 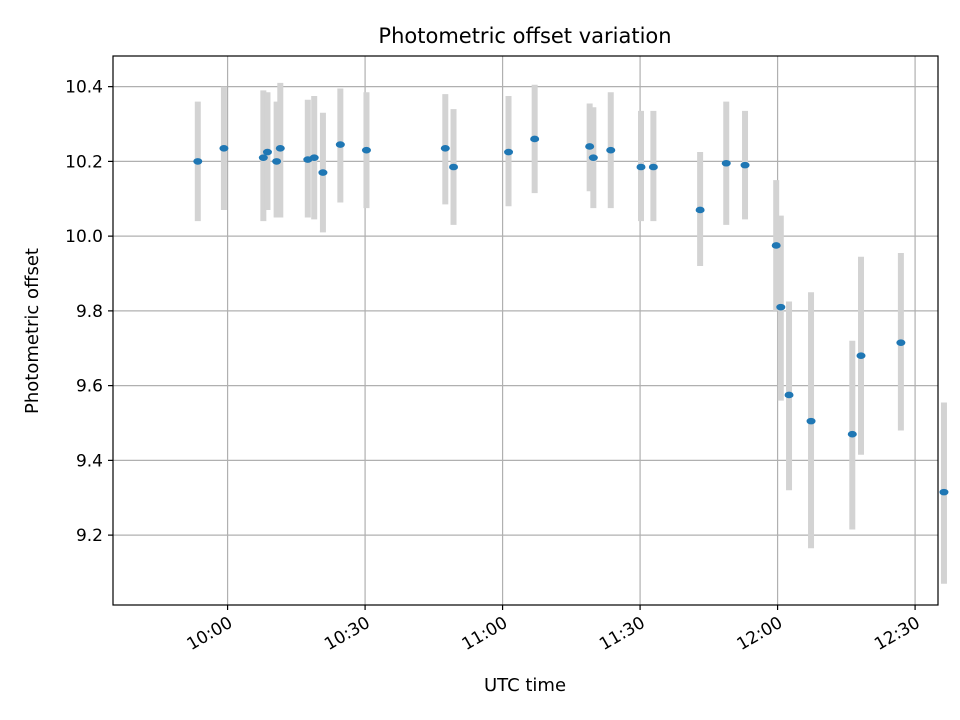 I want to click on y-tick-label: 9.6, so click(x=89, y=387).